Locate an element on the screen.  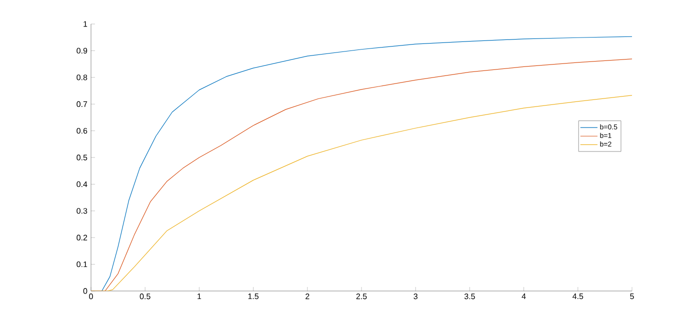
y-tick-label: 0.6 is located at coordinates (82, 131).